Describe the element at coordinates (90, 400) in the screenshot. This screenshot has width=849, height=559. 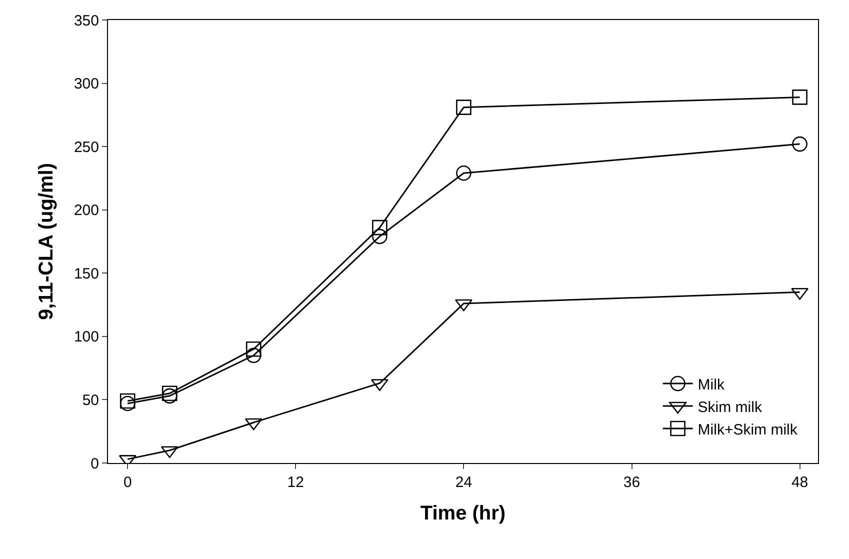
I see `y-tick-label: 50` at that location.